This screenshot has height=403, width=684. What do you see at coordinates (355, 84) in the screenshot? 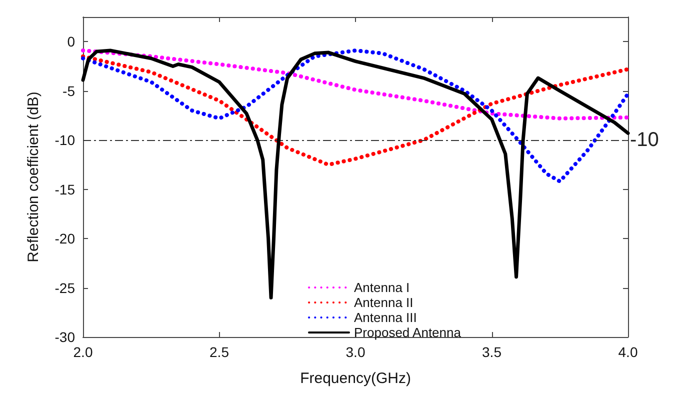
I see `line-series` at bounding box center [355, 84].